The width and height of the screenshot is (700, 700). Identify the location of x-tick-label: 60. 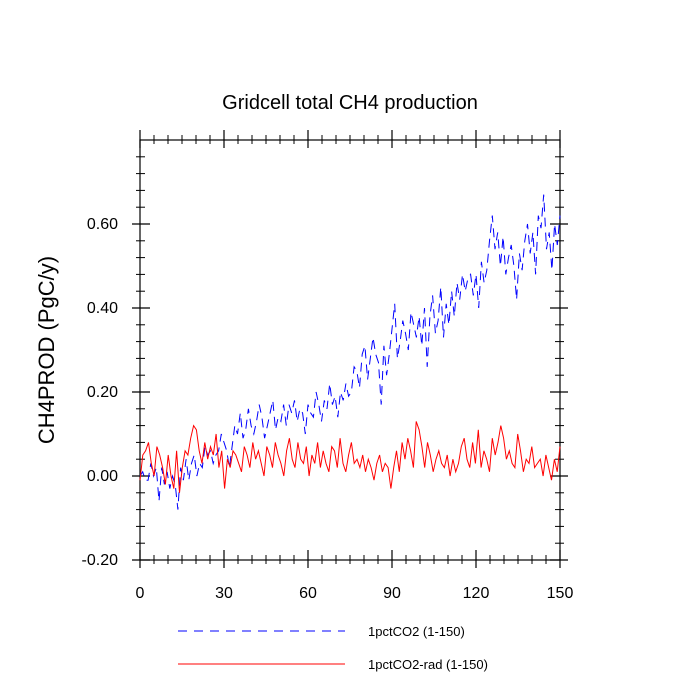
(308, 593).